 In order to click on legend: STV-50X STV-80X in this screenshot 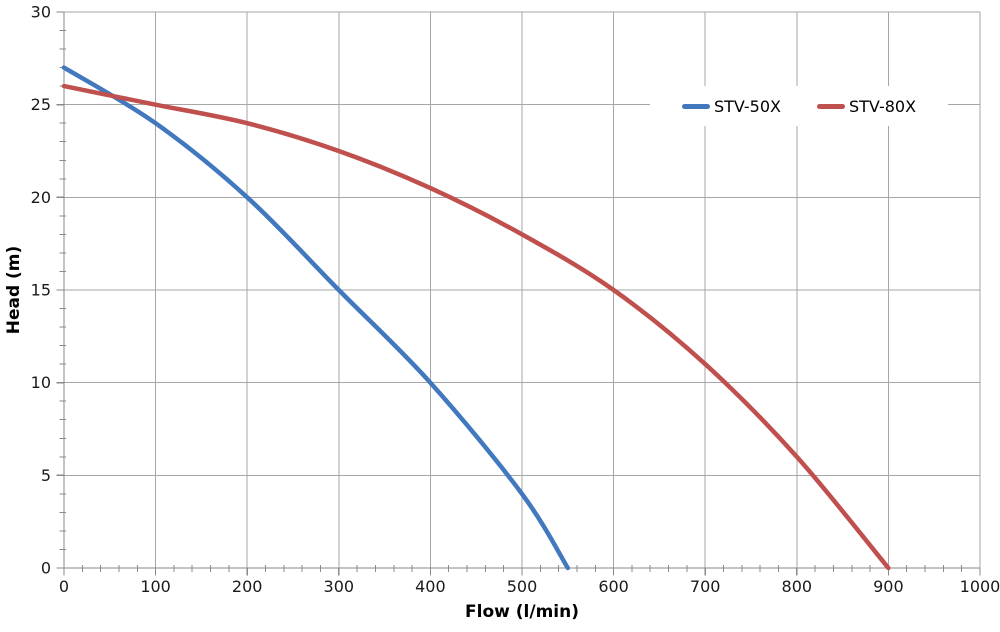, I will do `click(799, 106)`.